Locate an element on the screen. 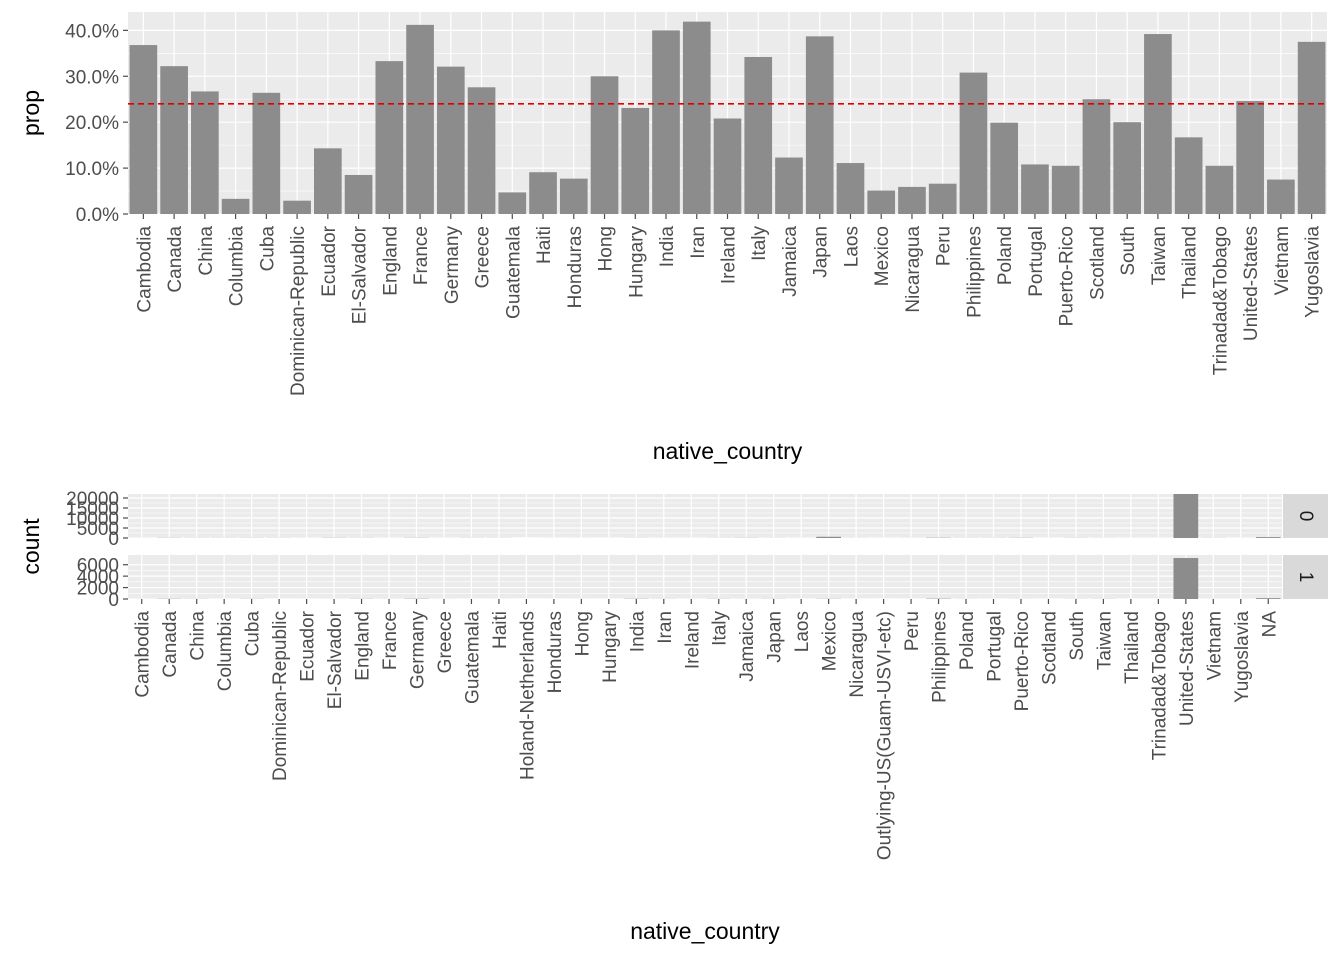 This screenshot has height=960, width=1344. bar-honduras is located at coordinates (573, 196).